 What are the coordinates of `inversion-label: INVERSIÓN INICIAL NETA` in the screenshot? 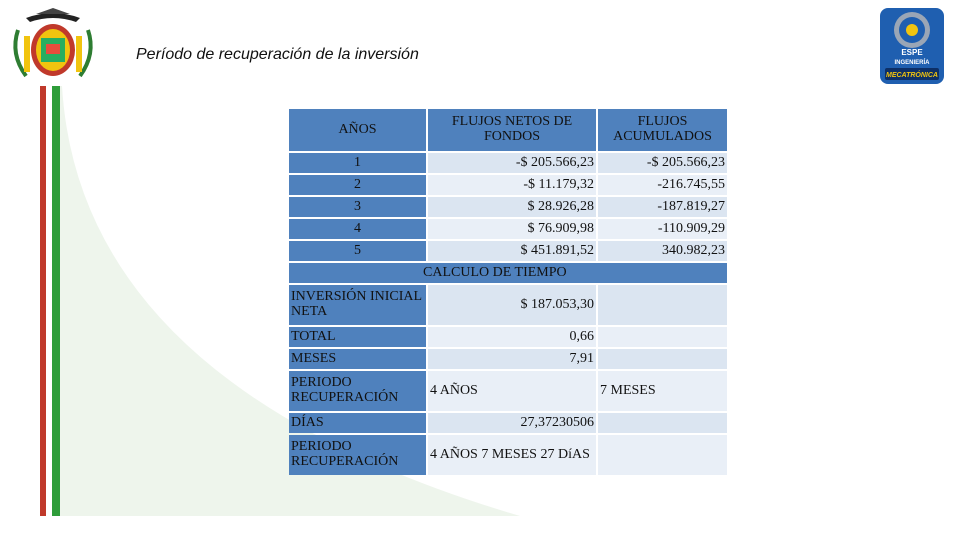 It's located at (357, 305).